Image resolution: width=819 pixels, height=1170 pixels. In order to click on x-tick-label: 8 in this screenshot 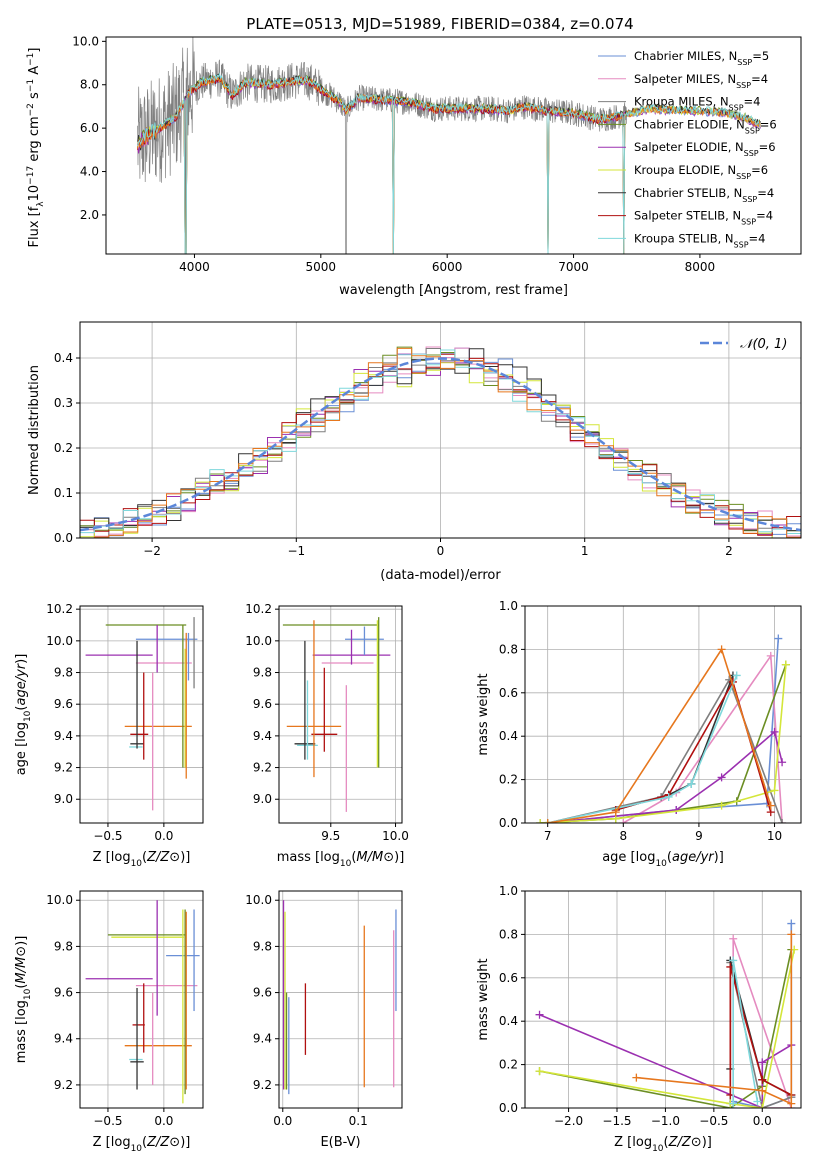, I will do `click(623, 836)`.